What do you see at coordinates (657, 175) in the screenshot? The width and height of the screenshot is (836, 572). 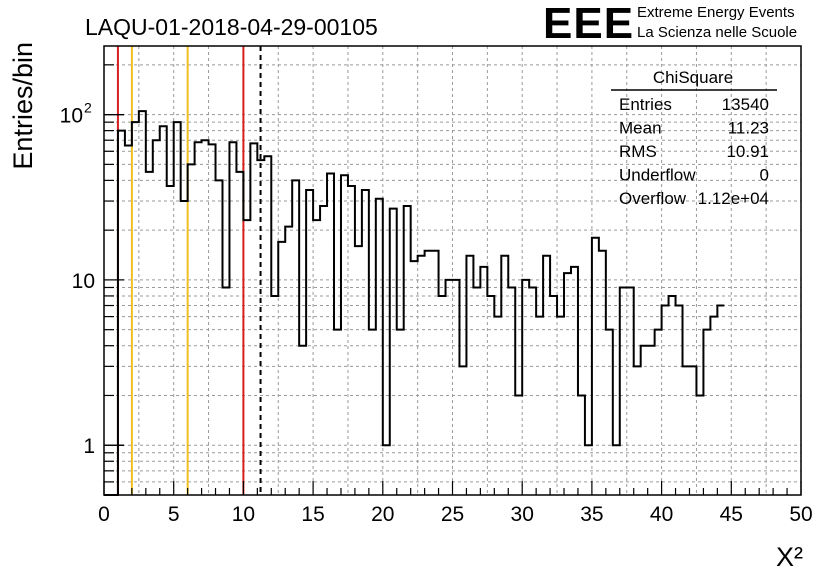 I see `stats-label: Underflow` at bounding box center [657, 175].